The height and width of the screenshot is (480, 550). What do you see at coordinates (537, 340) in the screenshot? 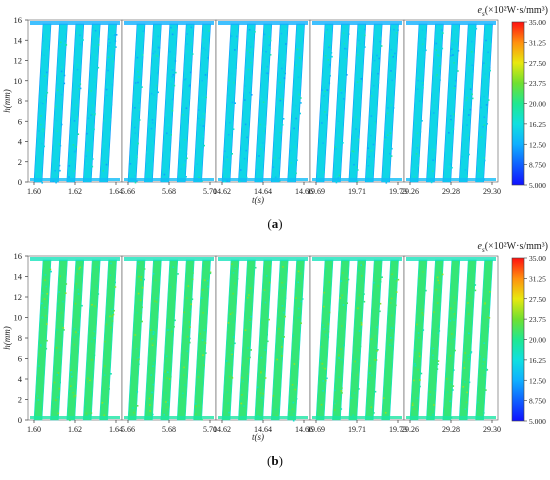
I see `colorbar-tick-label: 20.00` at bounding box center [537, 340].